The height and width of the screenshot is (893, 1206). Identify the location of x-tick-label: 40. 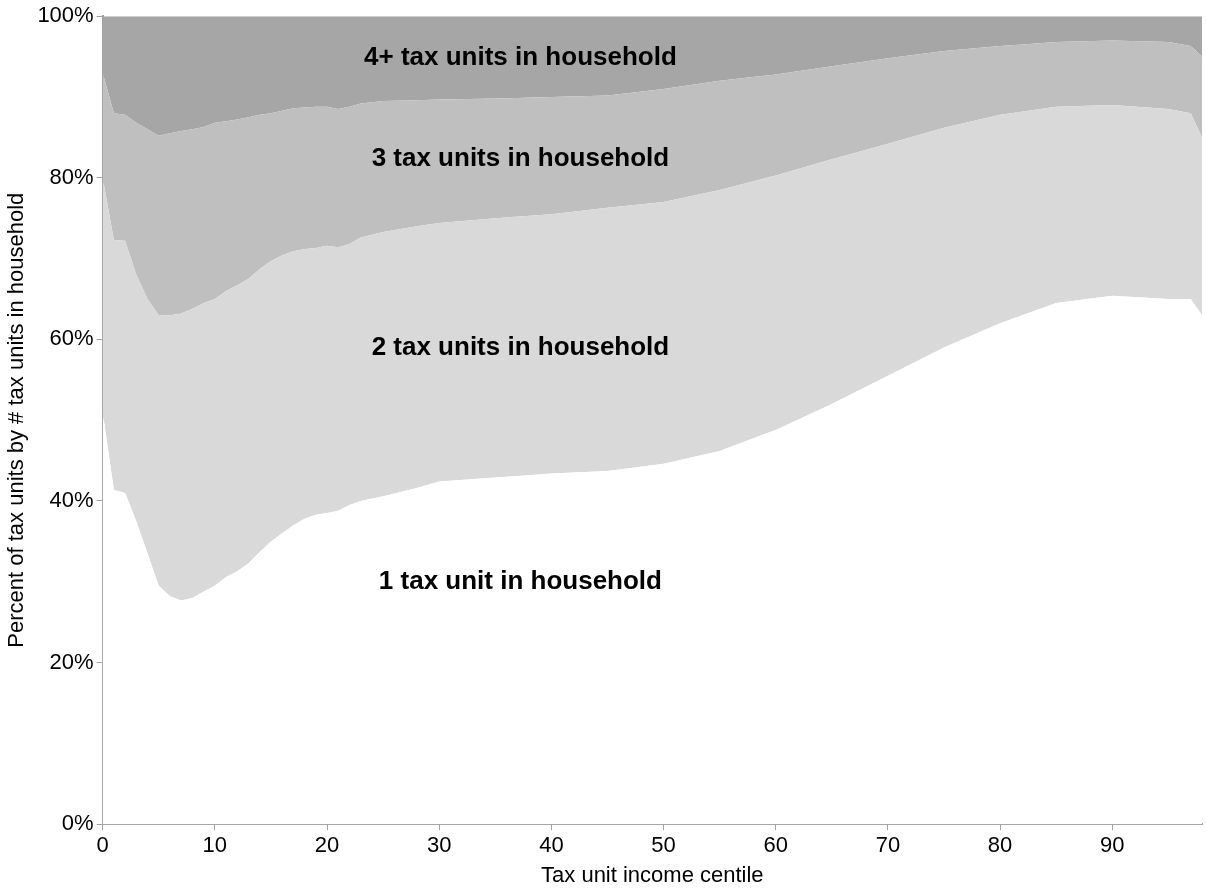
(551, 845).